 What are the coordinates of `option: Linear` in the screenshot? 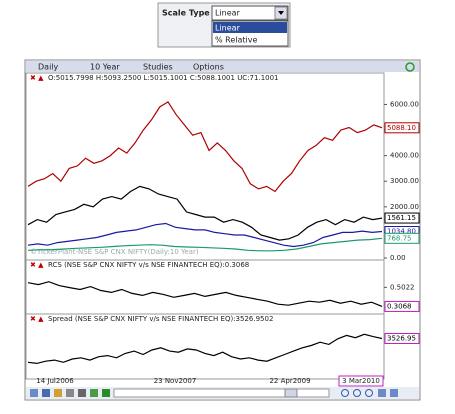 It's located at (228, 28).